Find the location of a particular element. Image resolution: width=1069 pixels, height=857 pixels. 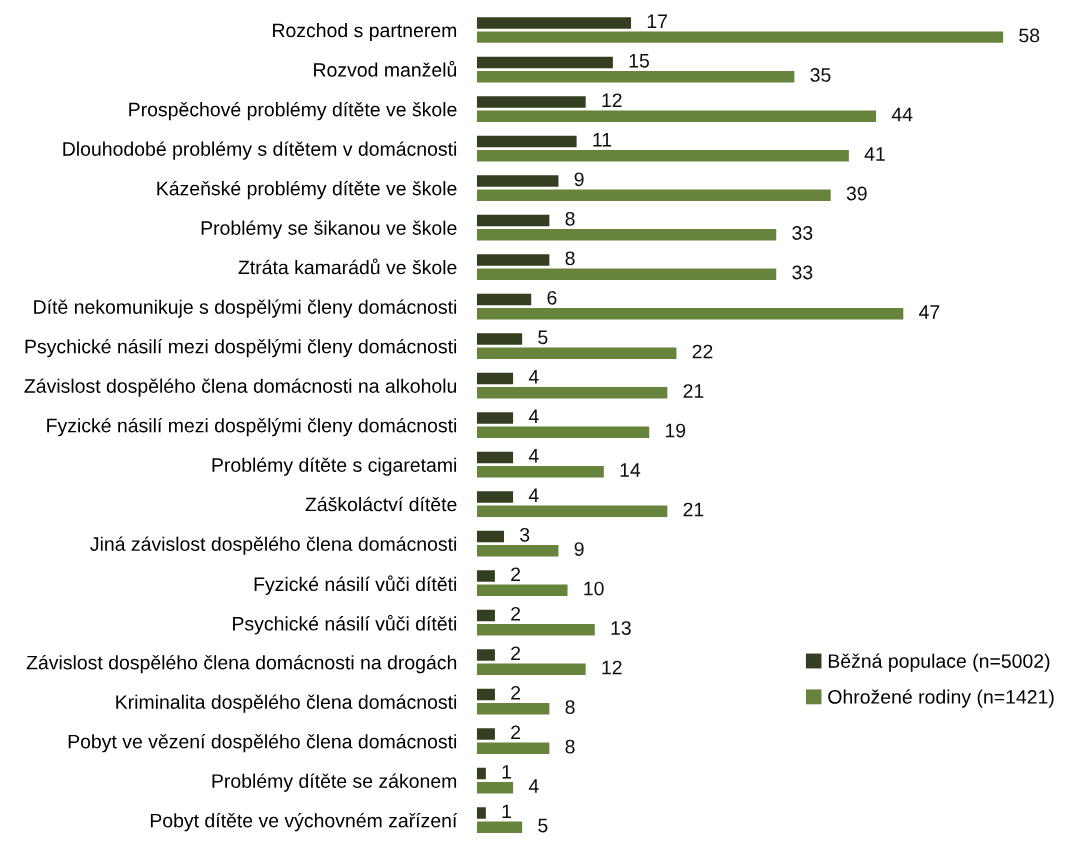

data-label: 22 is located at coordinates (702, 351).